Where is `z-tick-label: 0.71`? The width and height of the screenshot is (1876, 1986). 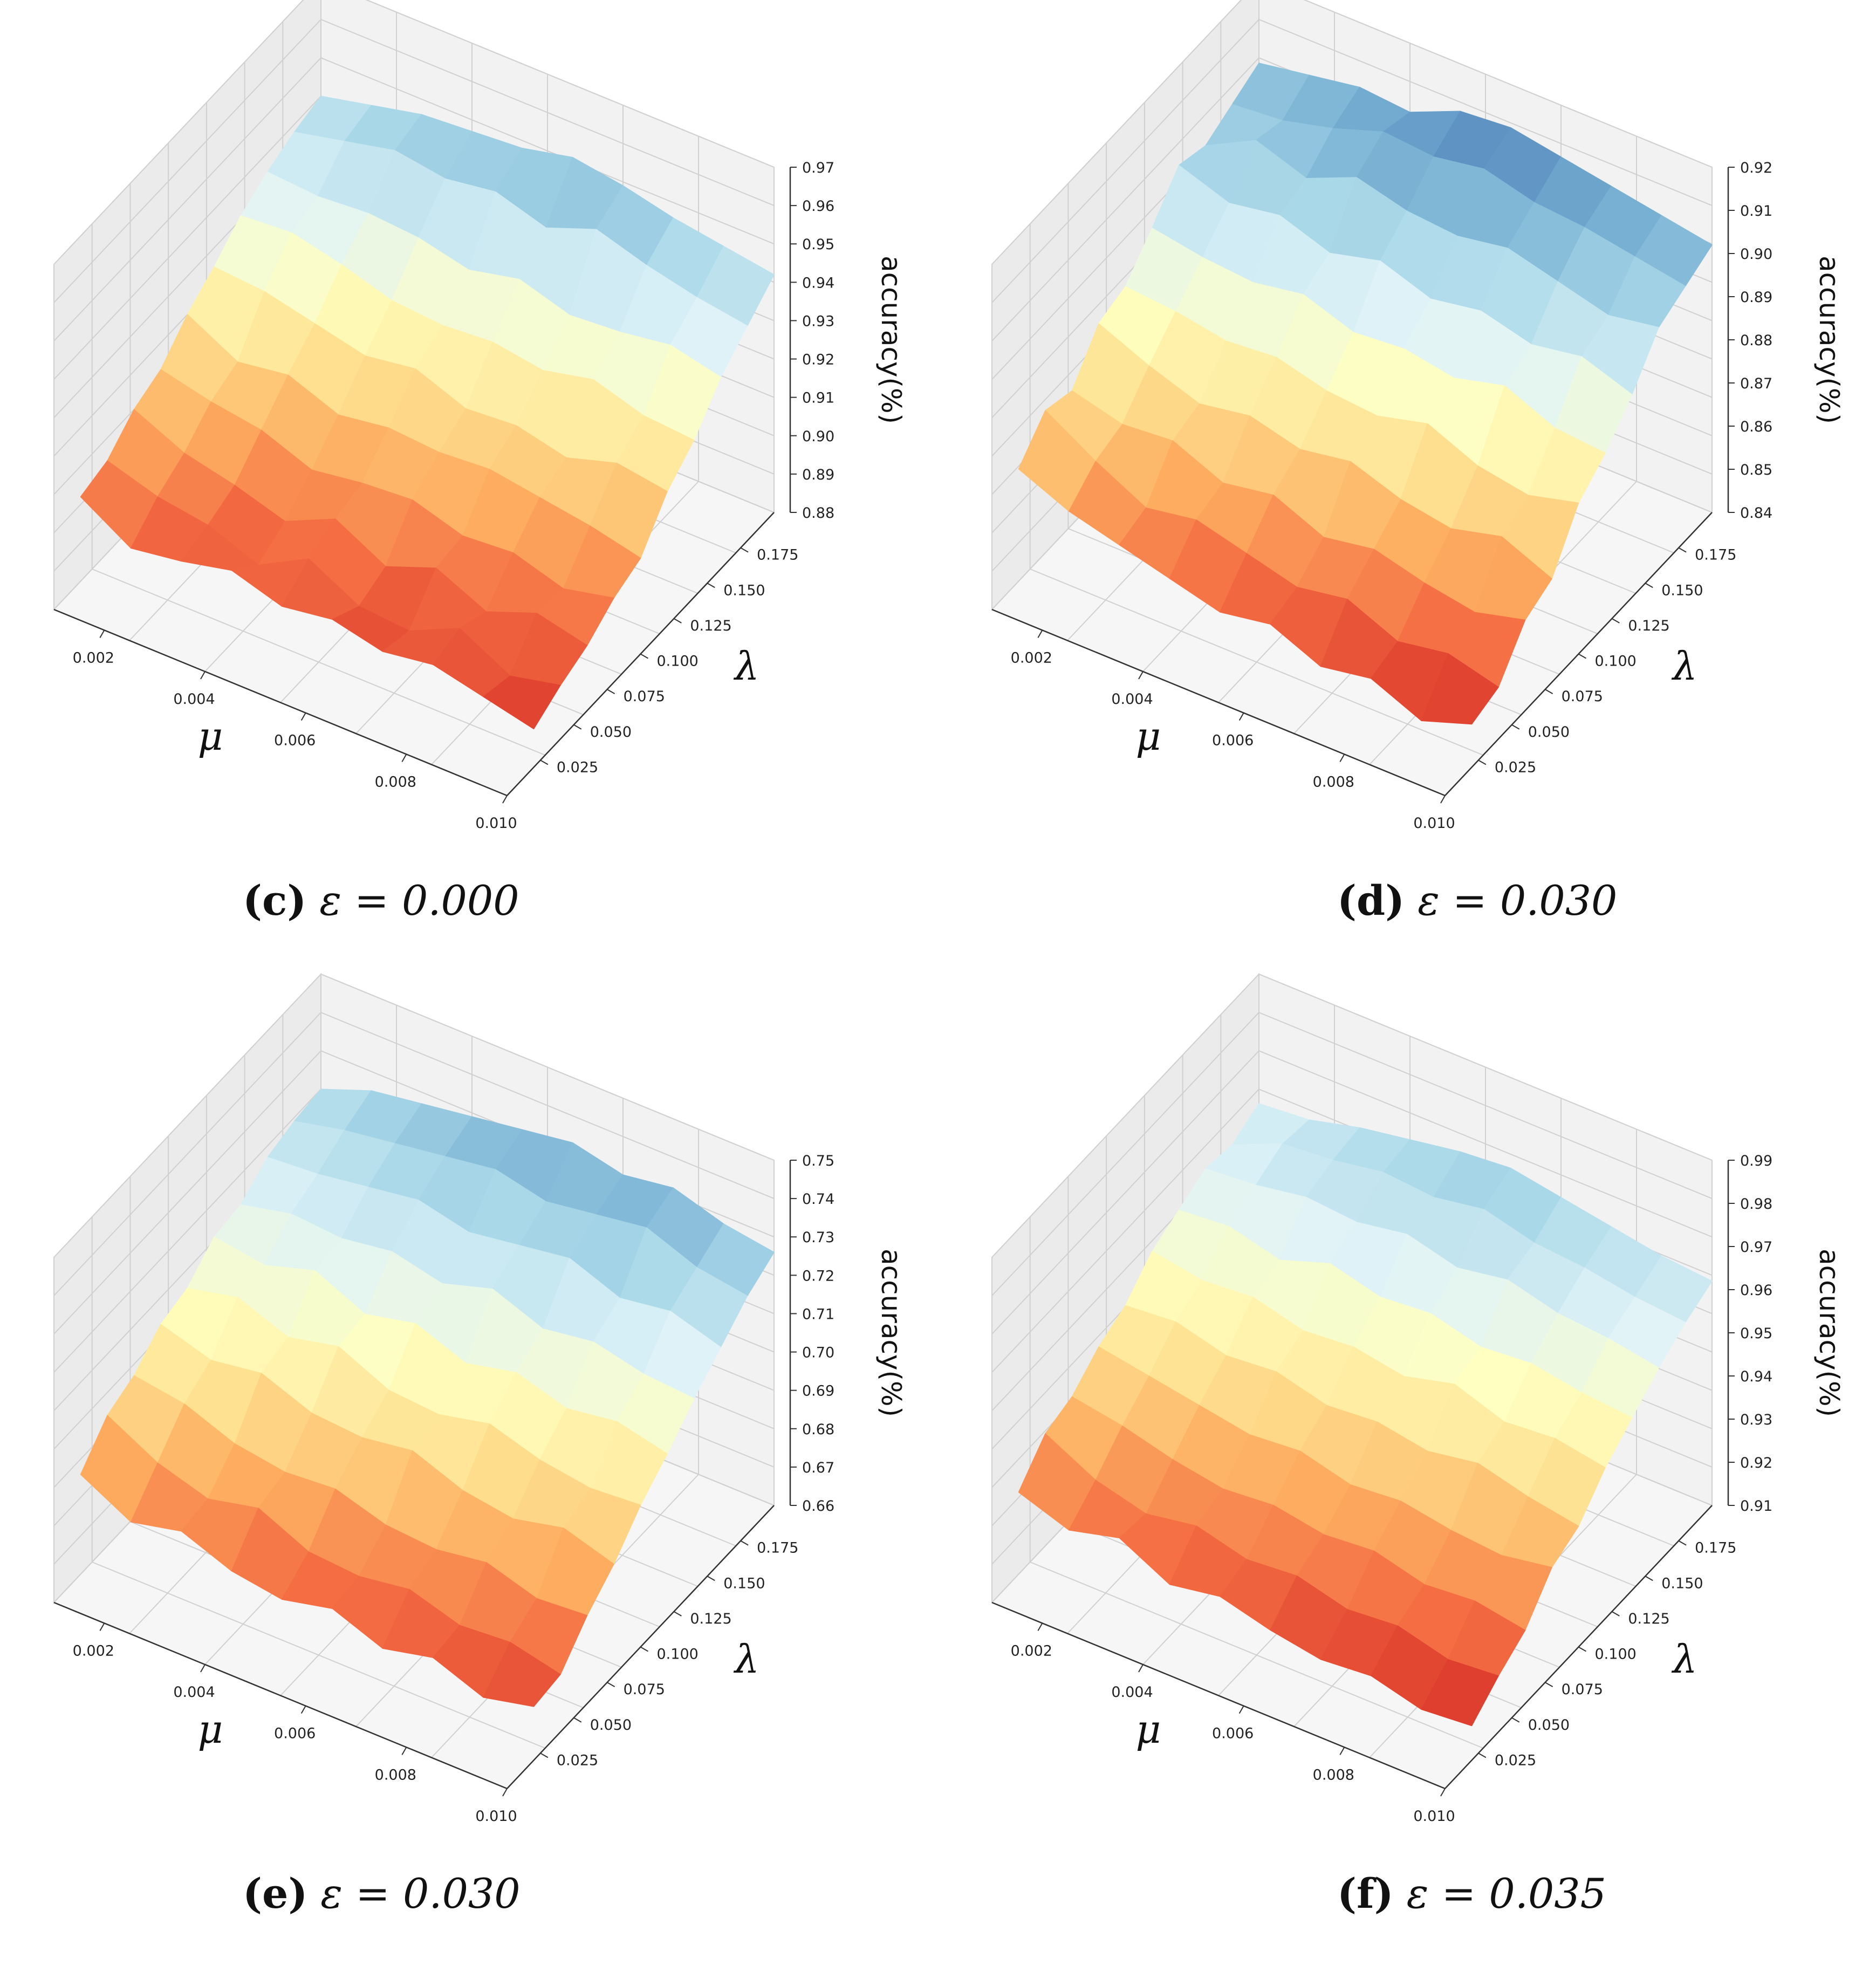 z-tick-label: 0.71 is located at coordinates (818, 1314).